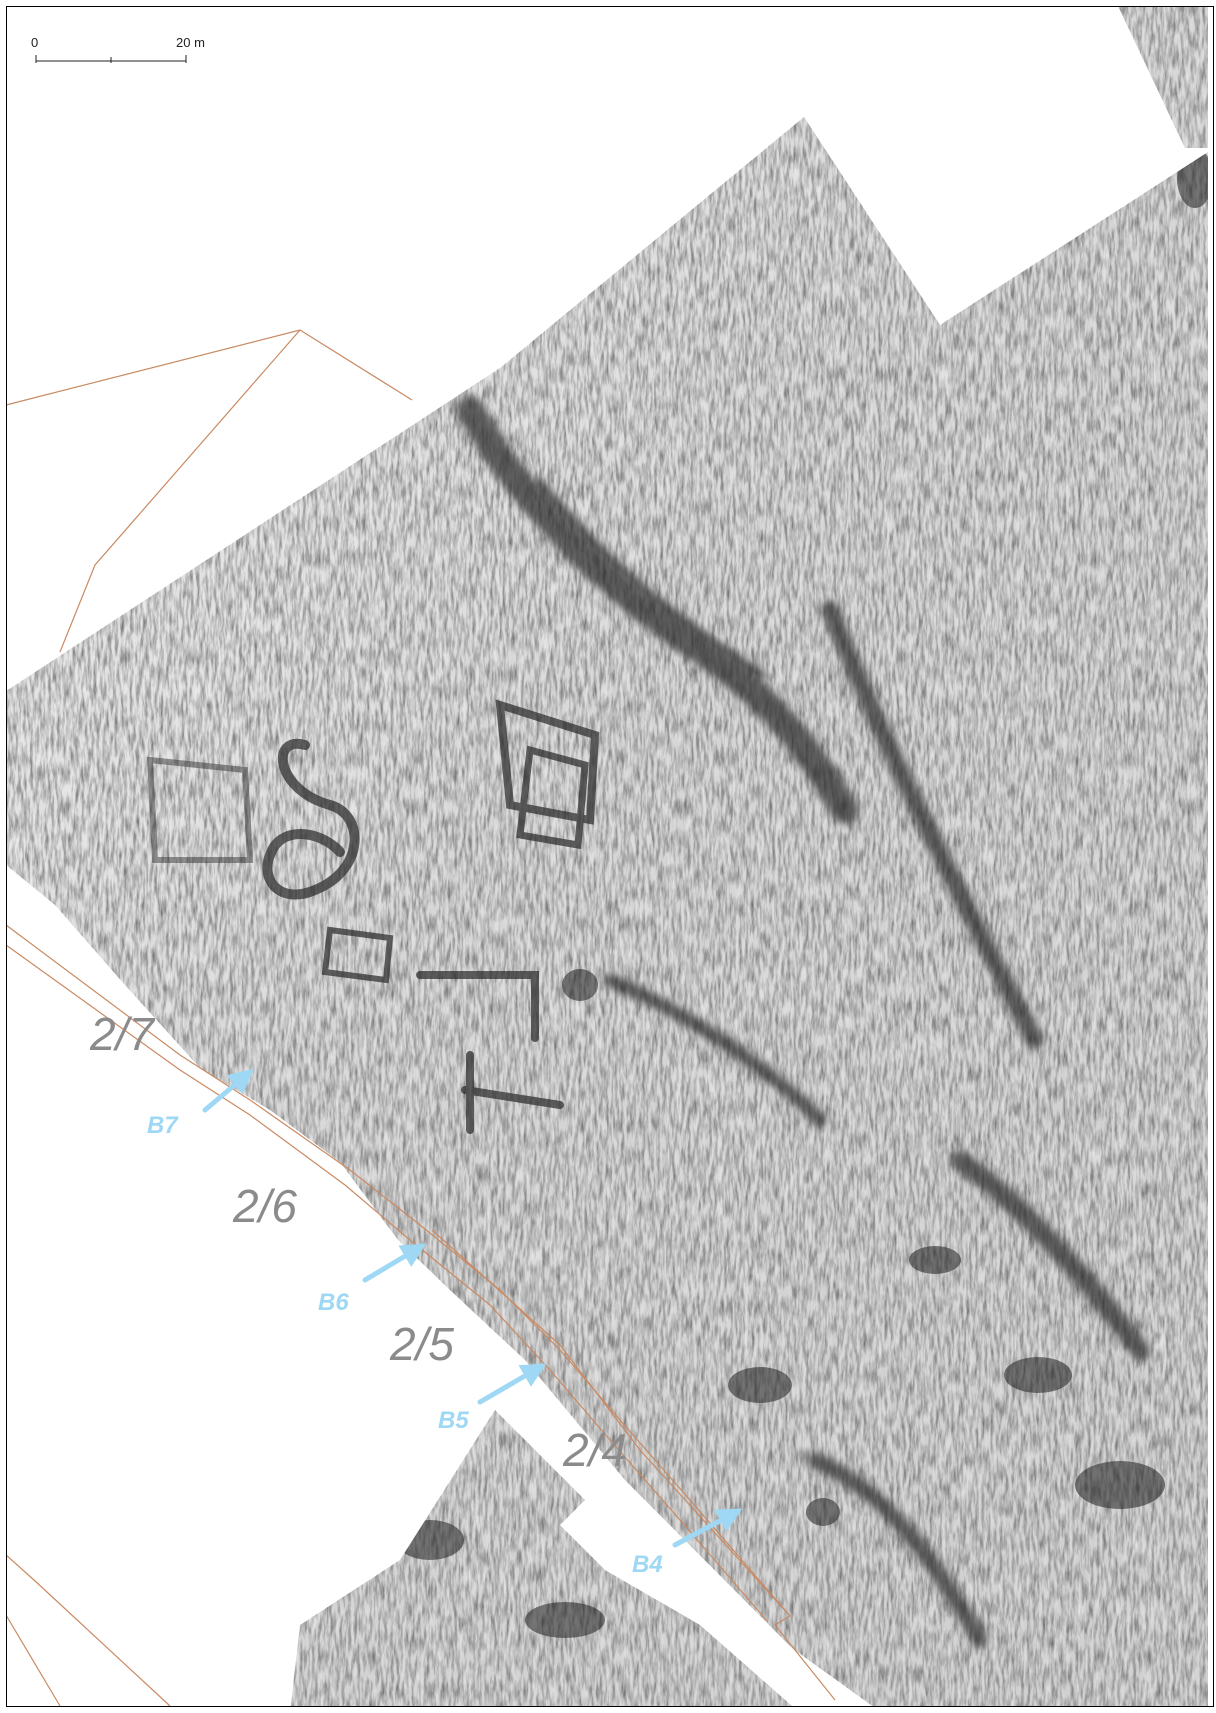 Image resolution: width=1216 pixels, height=1713 pixels. I want to click on plot-labels: 2/7 2/6 2/5 2/4, so click(358, 1242).